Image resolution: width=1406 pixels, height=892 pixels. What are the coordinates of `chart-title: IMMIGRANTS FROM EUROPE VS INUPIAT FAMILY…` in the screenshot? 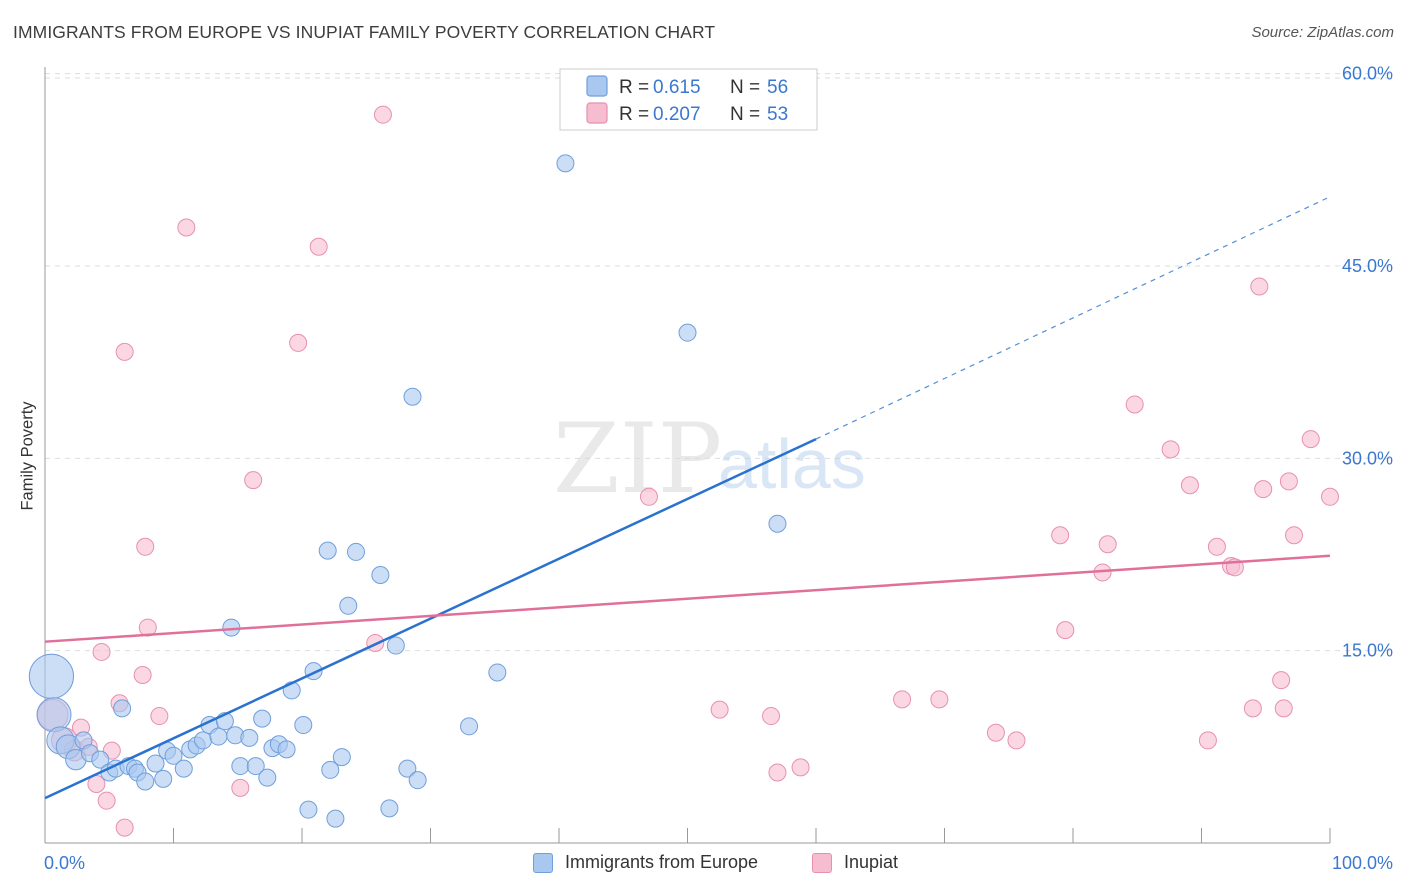 It's located at (364, 32).